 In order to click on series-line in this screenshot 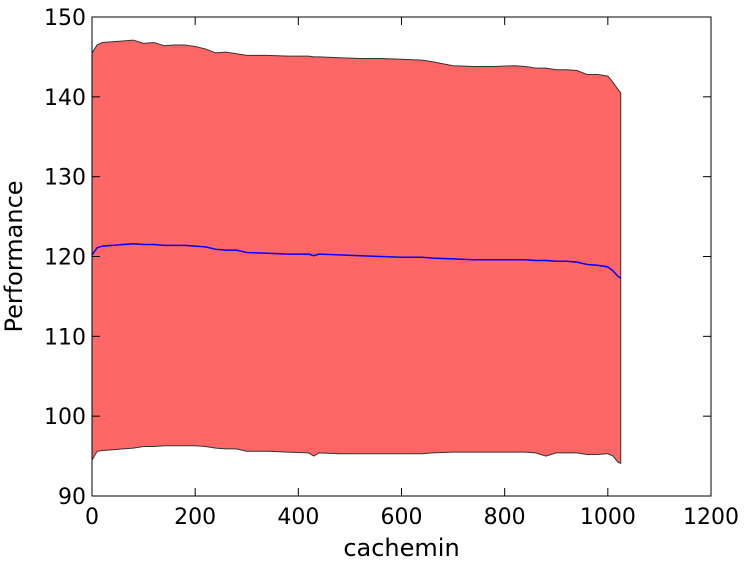, I will do `click(356, 260)`.